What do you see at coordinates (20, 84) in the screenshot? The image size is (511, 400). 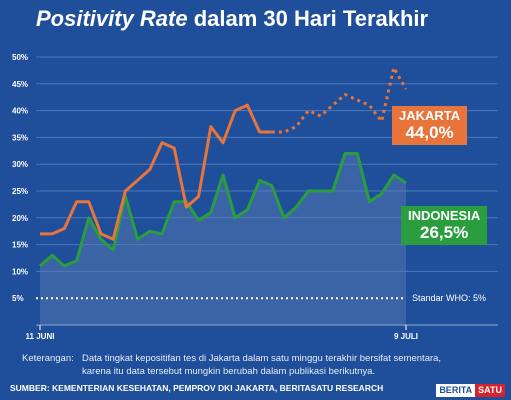 I see `y-tick-label: 45%` at bounding box center [20, 84].